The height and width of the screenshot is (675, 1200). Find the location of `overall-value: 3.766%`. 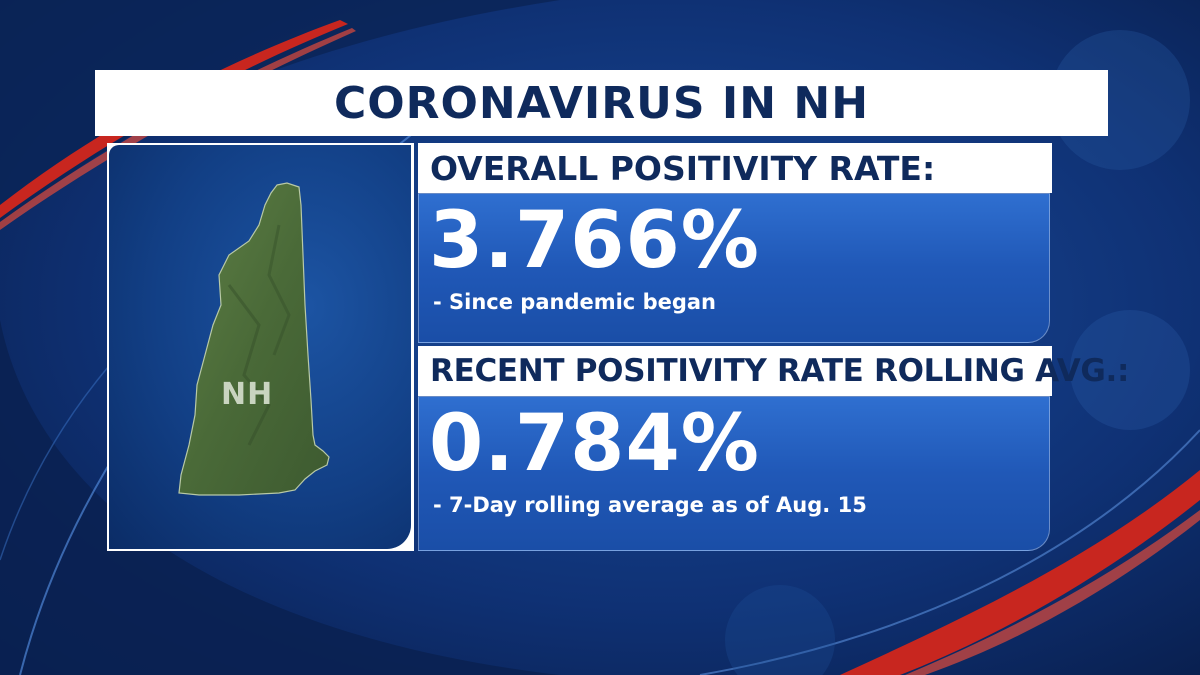

overall-value: 3.766% is located at coordinates (594, 241).